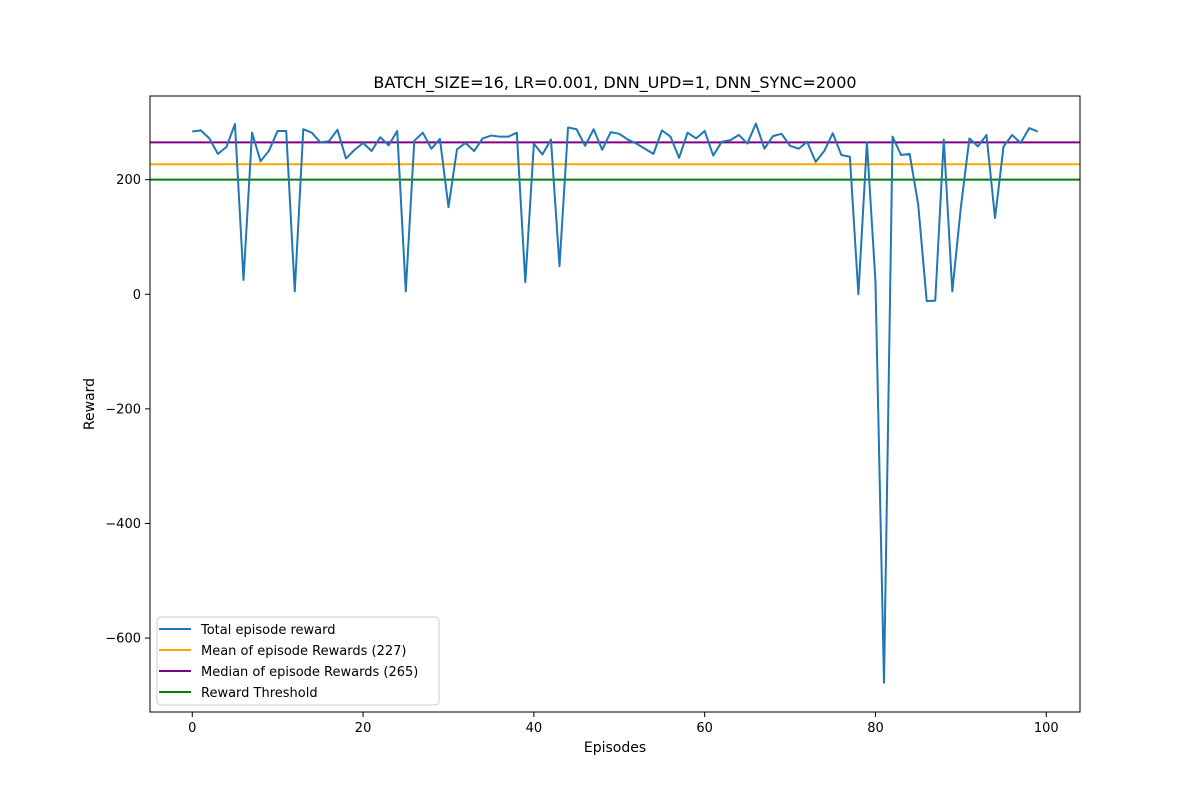 The width and height of the screenshot is (1200, 804). Describe the element at coordinates (1046, 728) in the screenshot. I see `x-tick-label: 100` at that location.